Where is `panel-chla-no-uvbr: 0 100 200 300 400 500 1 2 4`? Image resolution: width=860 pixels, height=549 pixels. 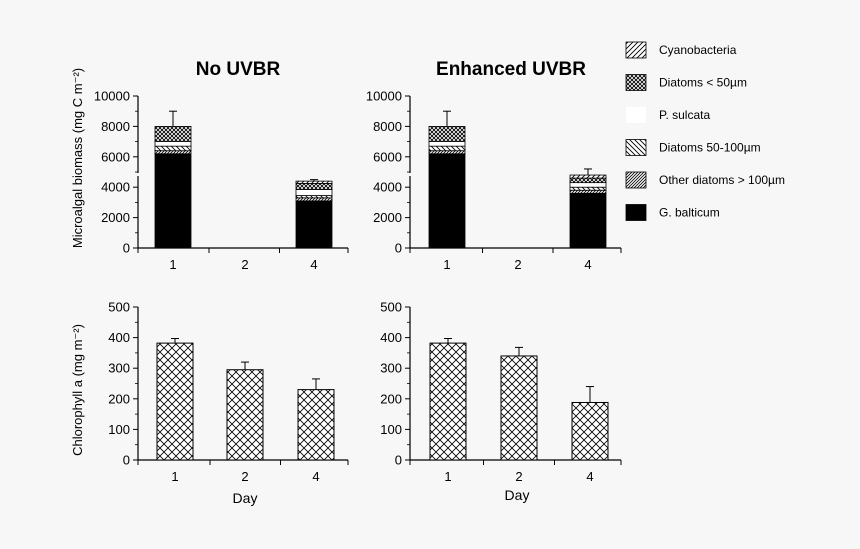 panel-chla-no-uvbr: 0 100 200 300 400 500 1 2 4 is located at coordinates (228, 392).